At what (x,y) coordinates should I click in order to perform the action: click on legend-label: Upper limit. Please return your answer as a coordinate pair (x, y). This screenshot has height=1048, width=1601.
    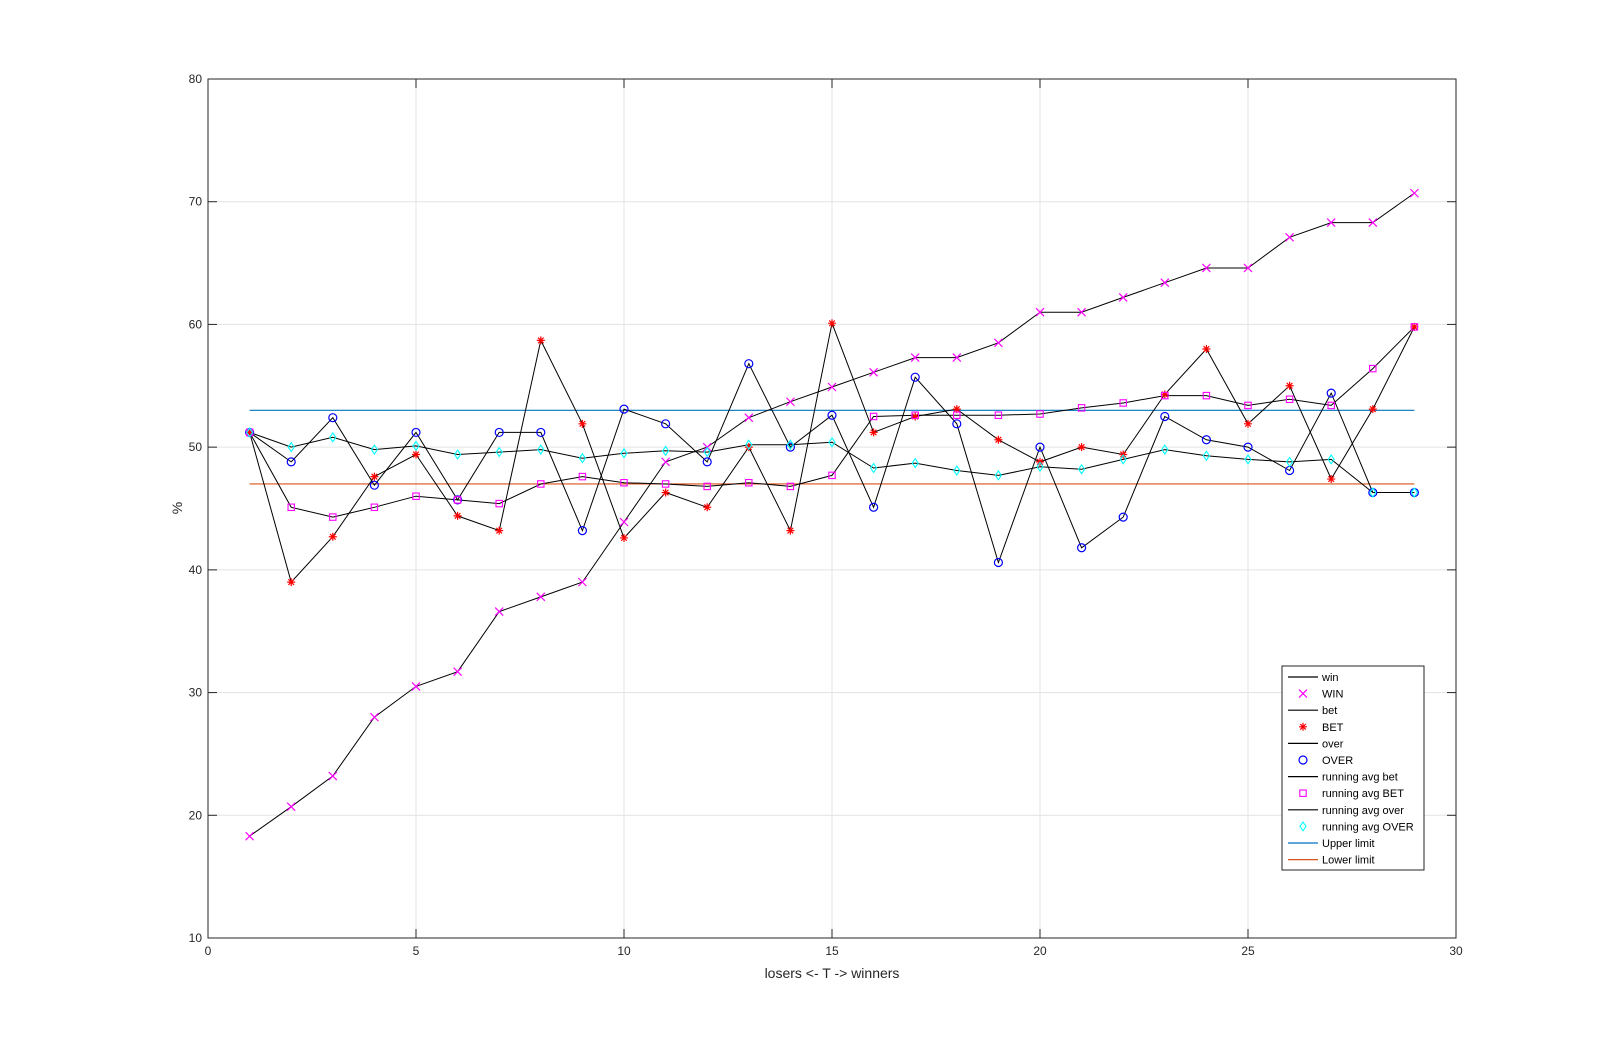
    Looking at the image, I should click on (1348, 844).